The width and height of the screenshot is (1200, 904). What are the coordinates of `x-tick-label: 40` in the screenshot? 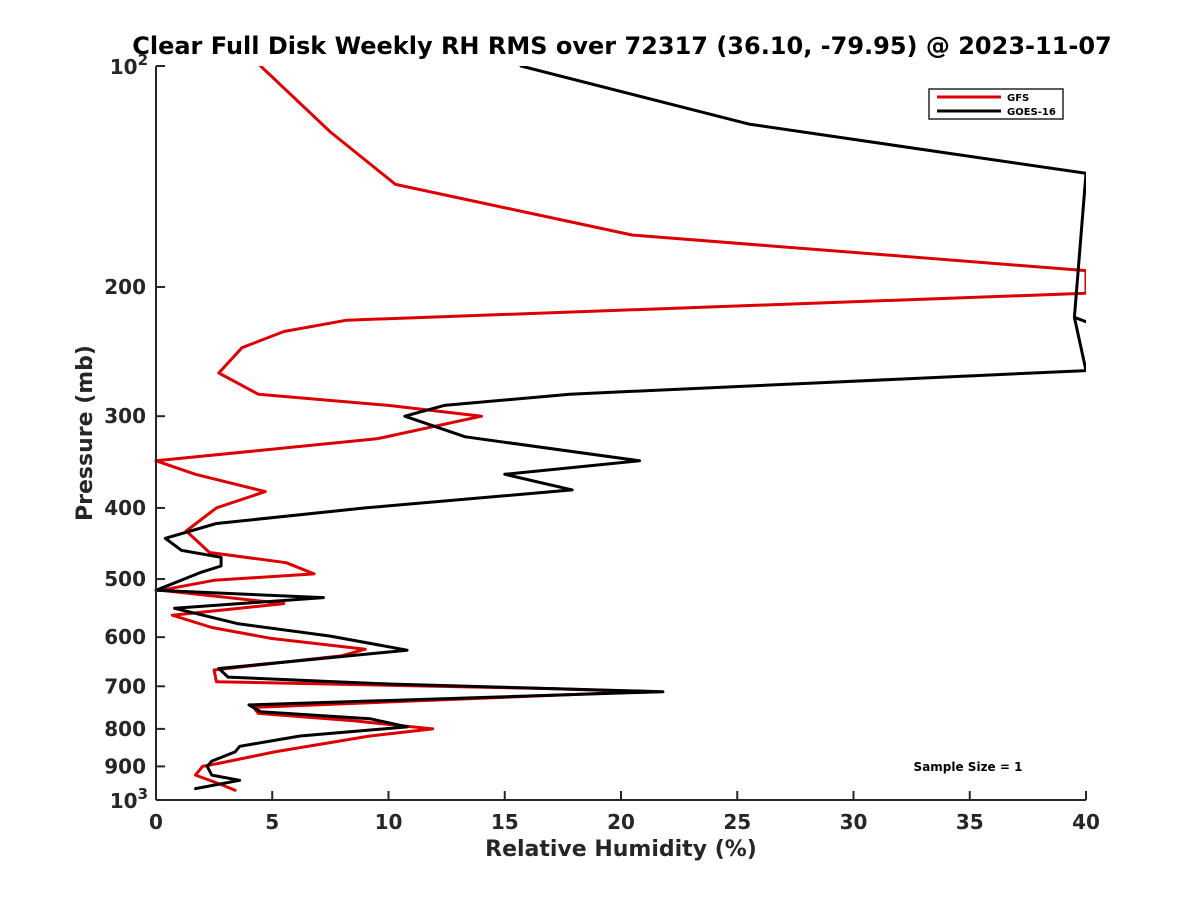 It's located at (1086, 822).